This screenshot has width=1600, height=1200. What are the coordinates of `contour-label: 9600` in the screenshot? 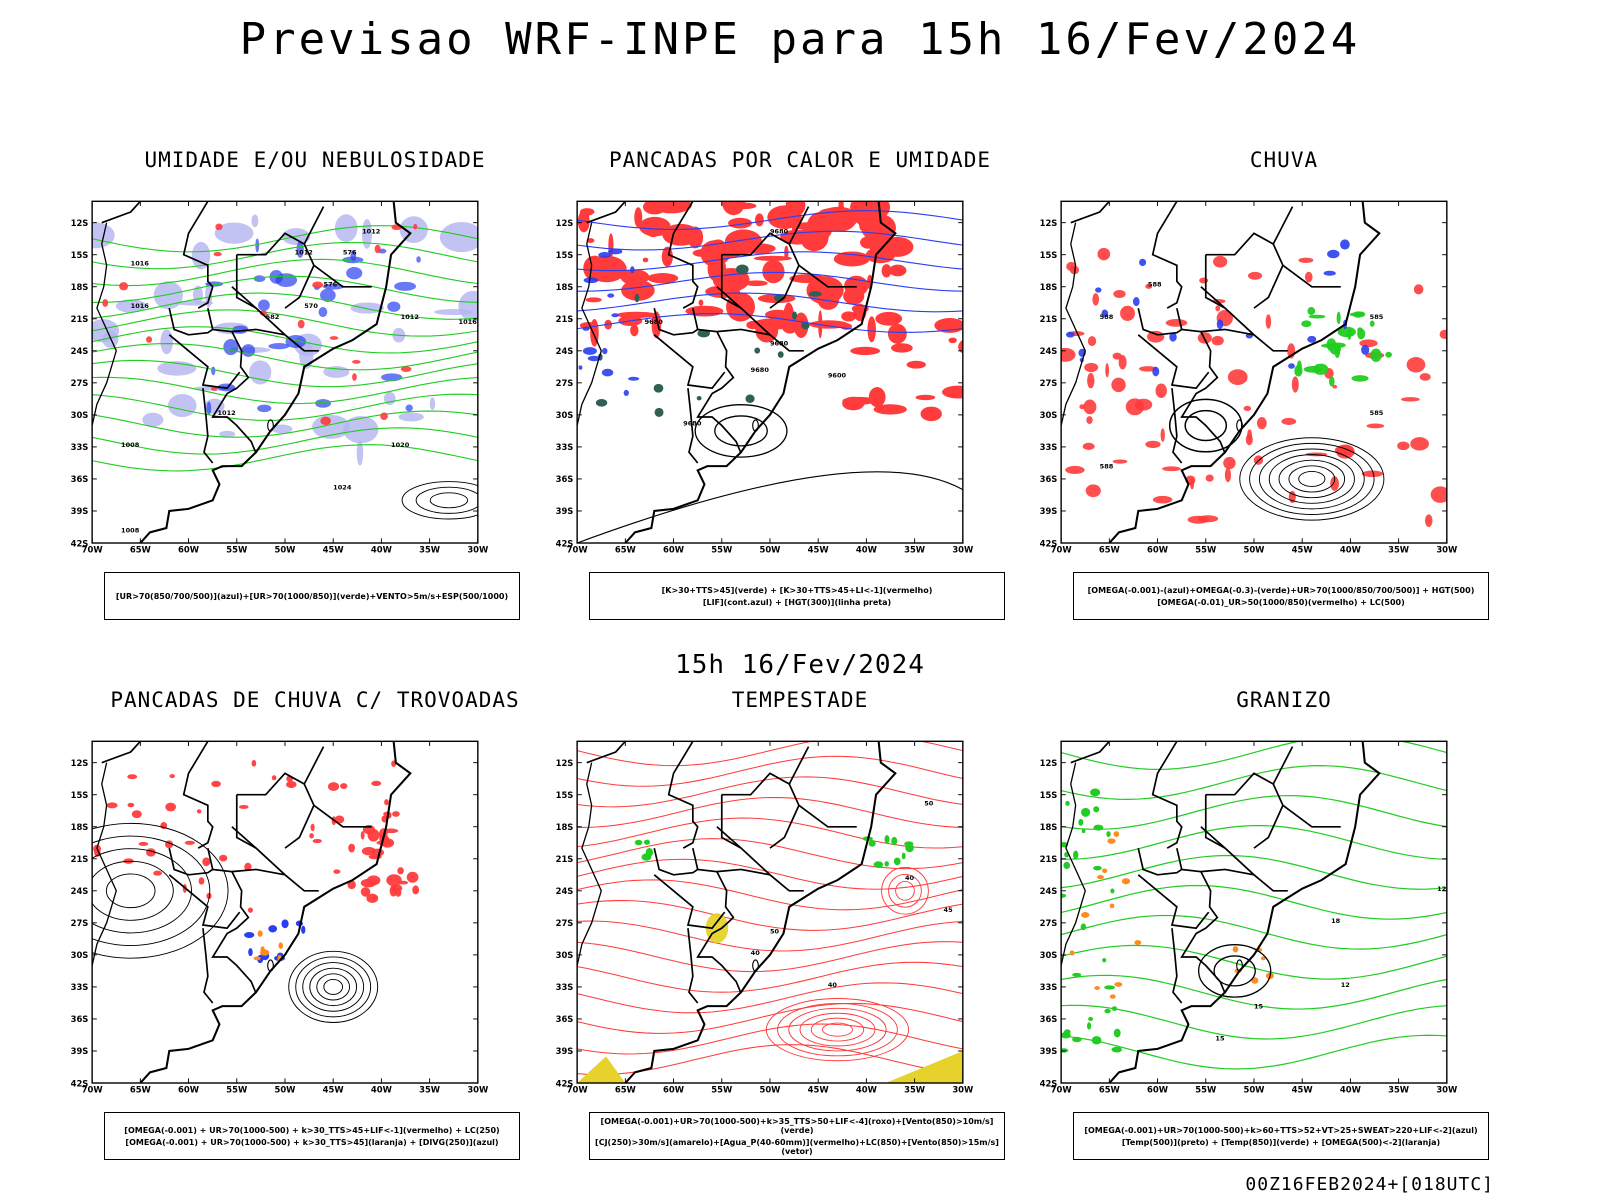 It's located at (837, 375).